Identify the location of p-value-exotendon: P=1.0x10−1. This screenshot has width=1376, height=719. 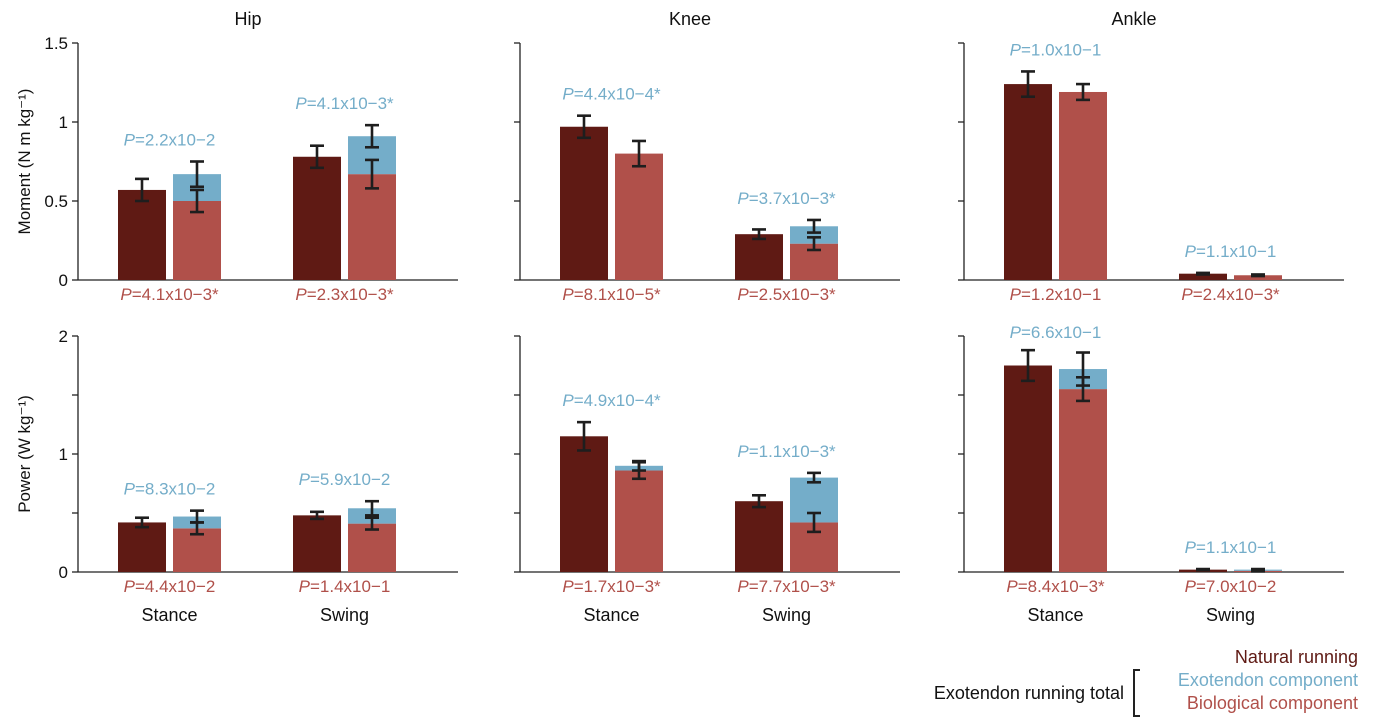
(1056, 49).